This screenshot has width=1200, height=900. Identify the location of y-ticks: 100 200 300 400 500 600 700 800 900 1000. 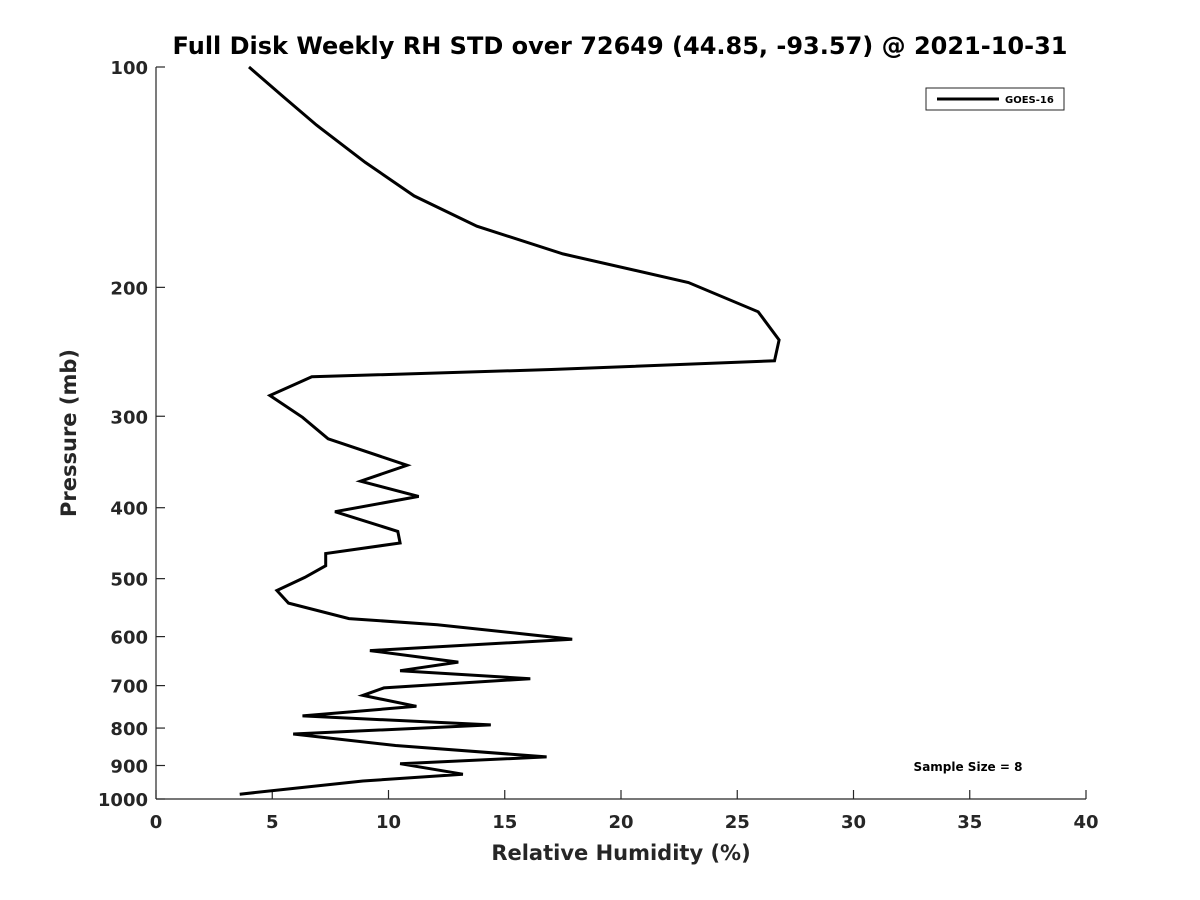
(131, 434).